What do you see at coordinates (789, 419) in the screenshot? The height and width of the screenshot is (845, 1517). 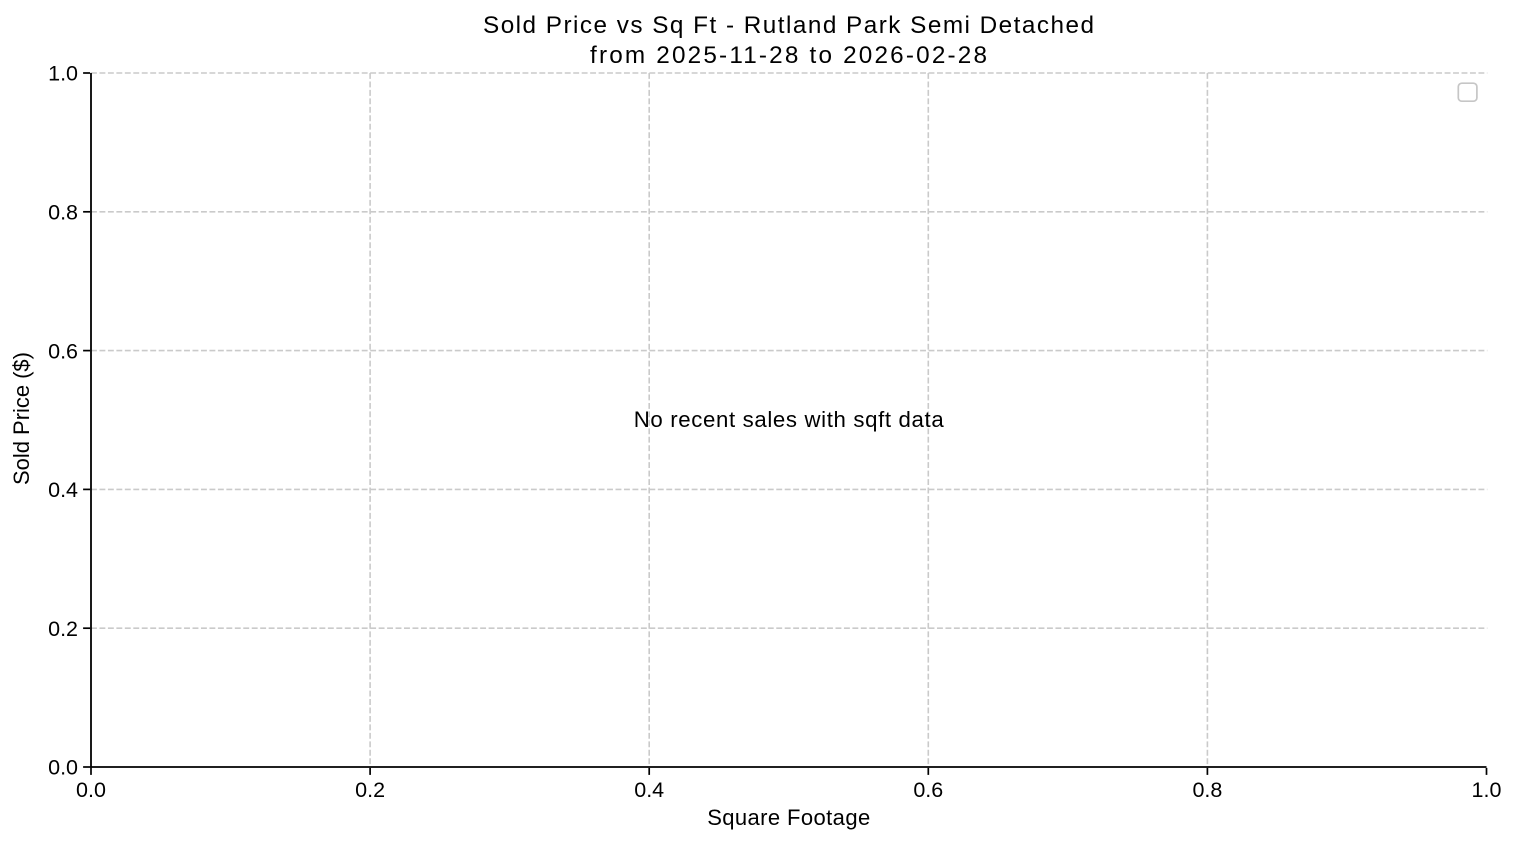 I see `svg-text: No recent sales with sqft data` at bounding box center [789, 419].